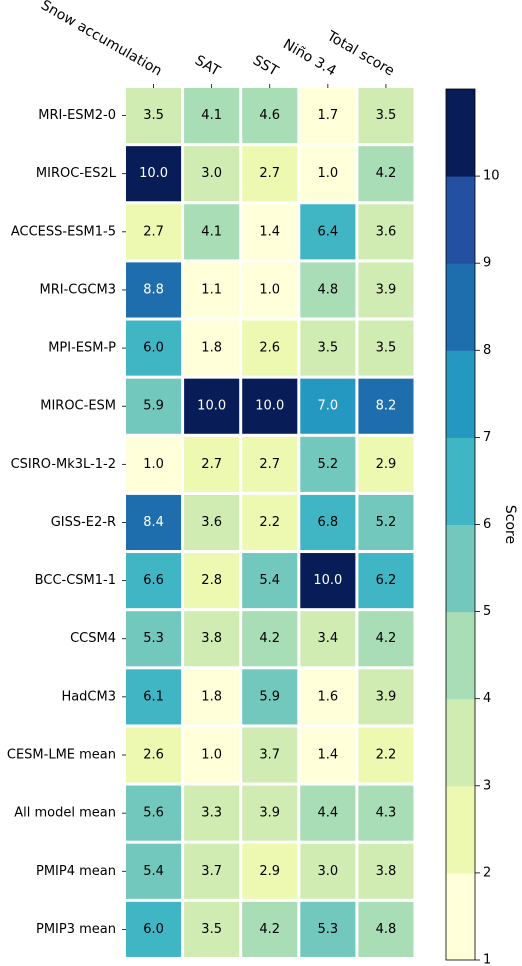 The height and width of the screenshot is (966, 522). I want to click on row-label-miroc-esm: MIROC-ESM, so click(78, 406).